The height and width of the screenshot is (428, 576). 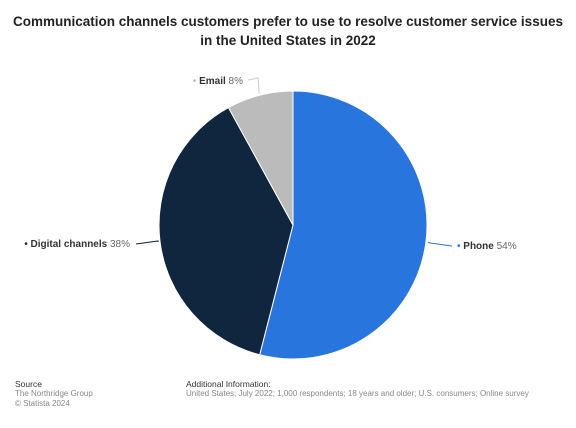 What do you see at coordinates (479, 246) in the screenshot?
I see `slice-label-name: Phone` at bounding box center [479, 246].